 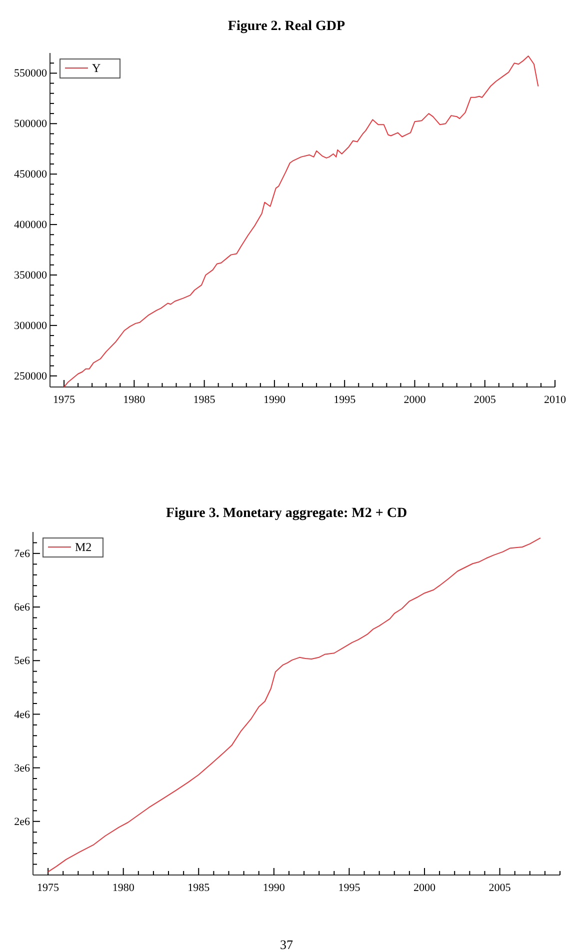 What do you see at coordinates (22, 661) in the screenshot?
I see `y-tick-label: 5e6` at bounding box center [22, 661].